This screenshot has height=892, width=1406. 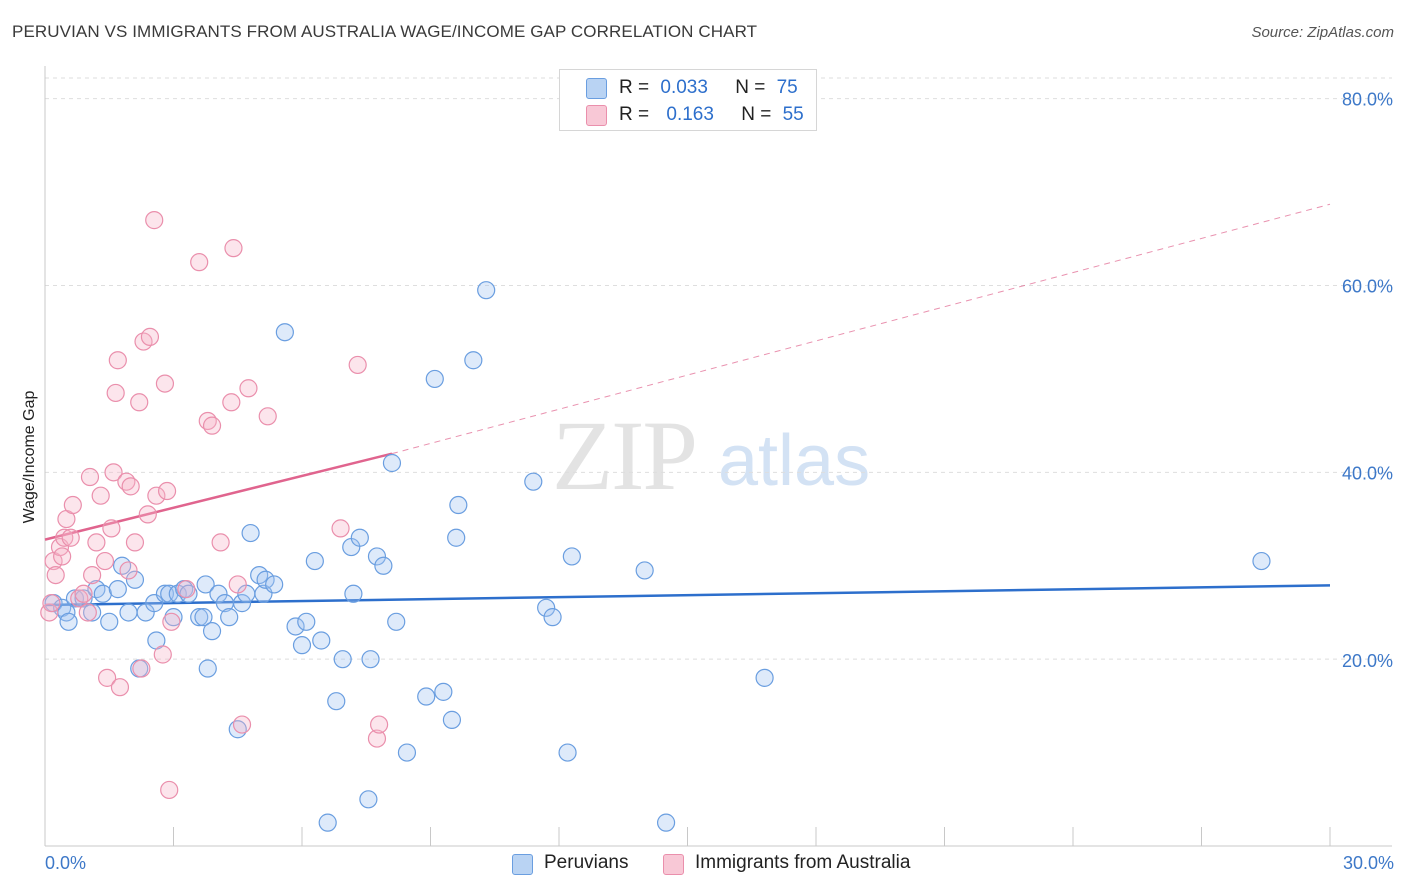 I want to click on y-axis-label: Wage/Income Gap, so click(x=29, y=457).